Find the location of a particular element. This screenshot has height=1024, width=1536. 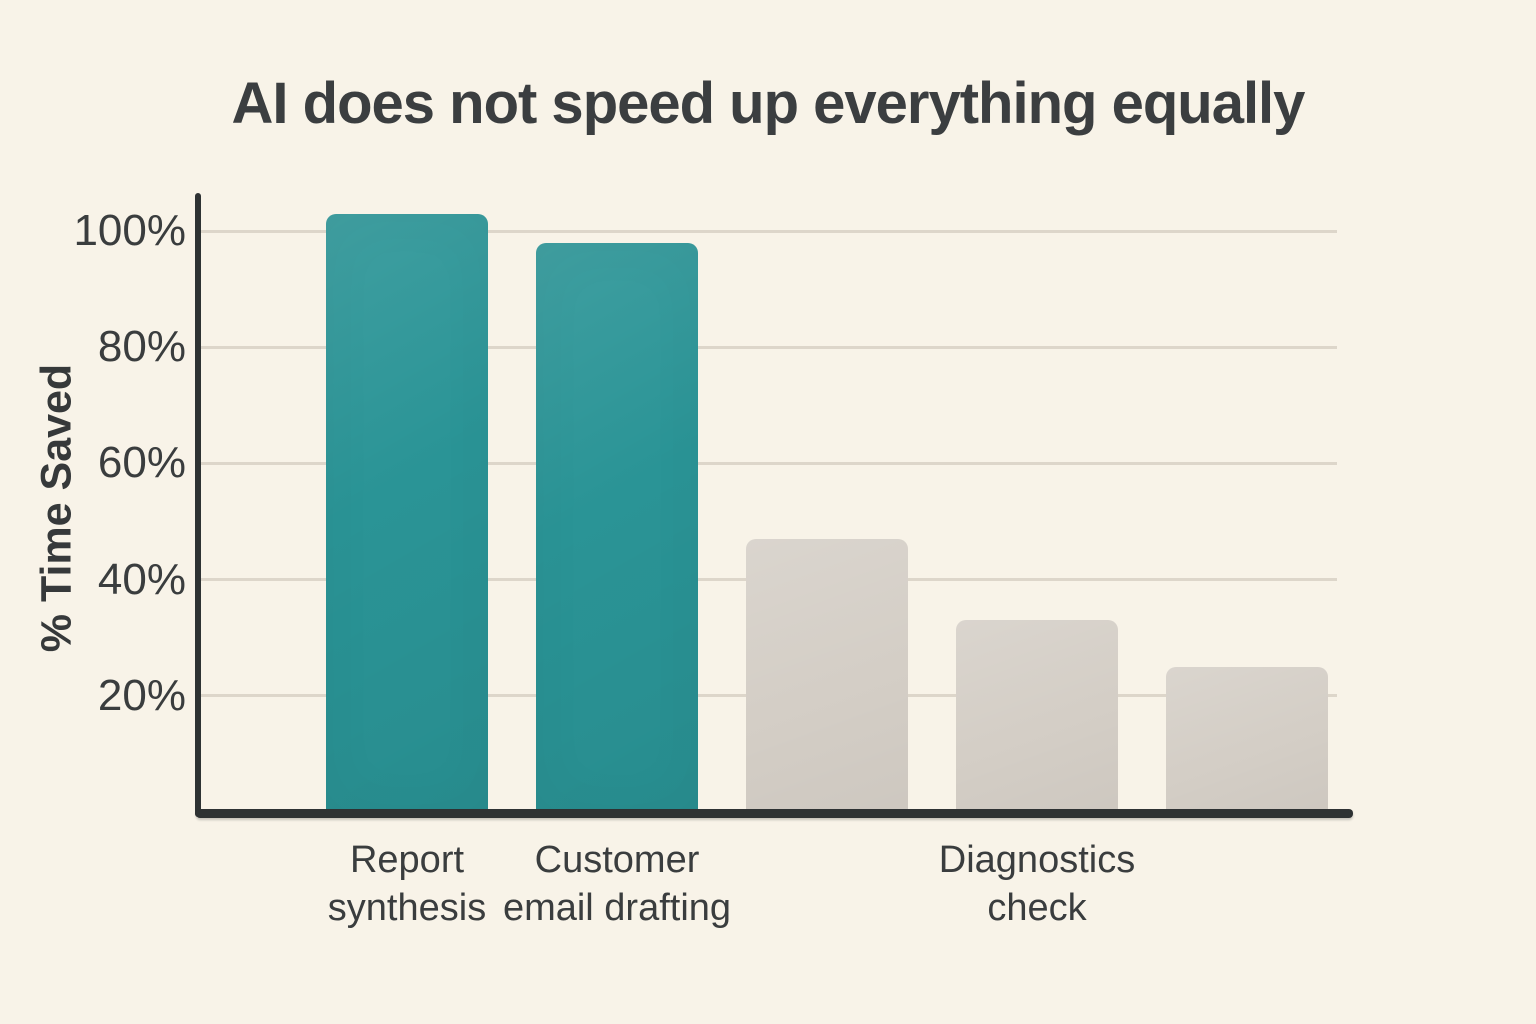

category-label-line: Diagnostics is located at coordinates (1037, 860).